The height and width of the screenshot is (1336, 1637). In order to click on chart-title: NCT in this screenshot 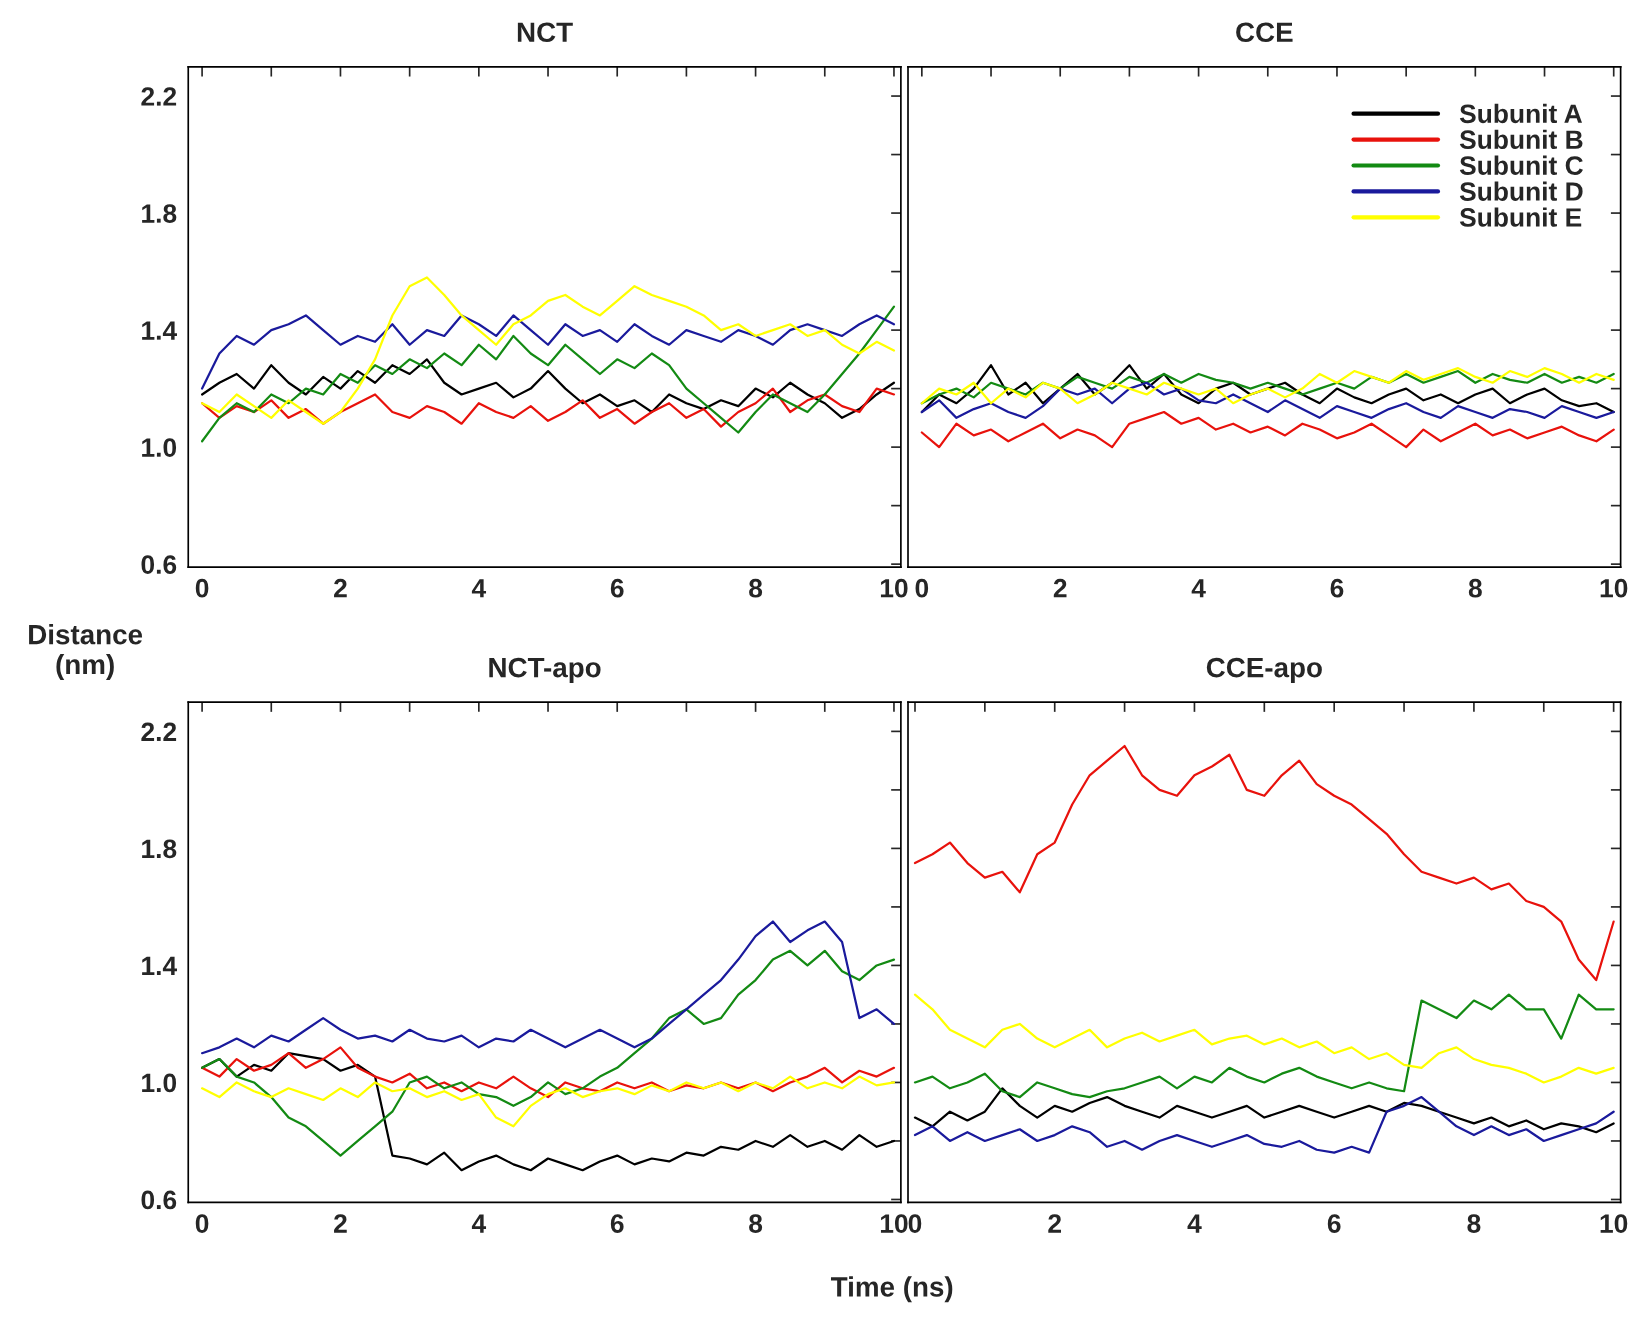, I will do `click(545, 32)`.